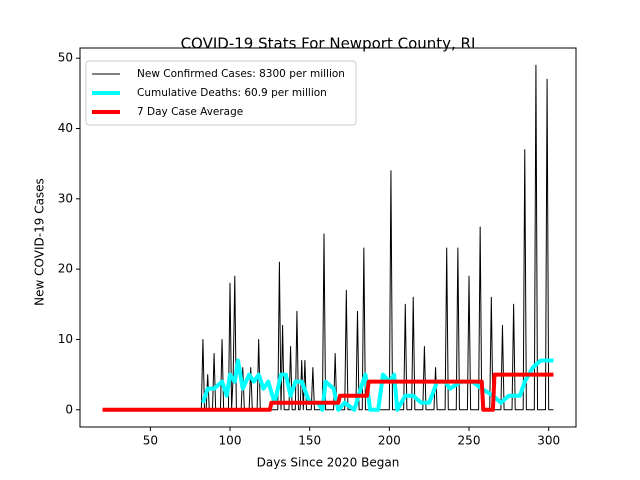 The height and width of the screenshot is (480, 640). What do you see at coordinates (328, 44) in the screenshot?
I see `chart-title: COVID-19 Stats For Newport County, RI` at bounding box center [328, 44].